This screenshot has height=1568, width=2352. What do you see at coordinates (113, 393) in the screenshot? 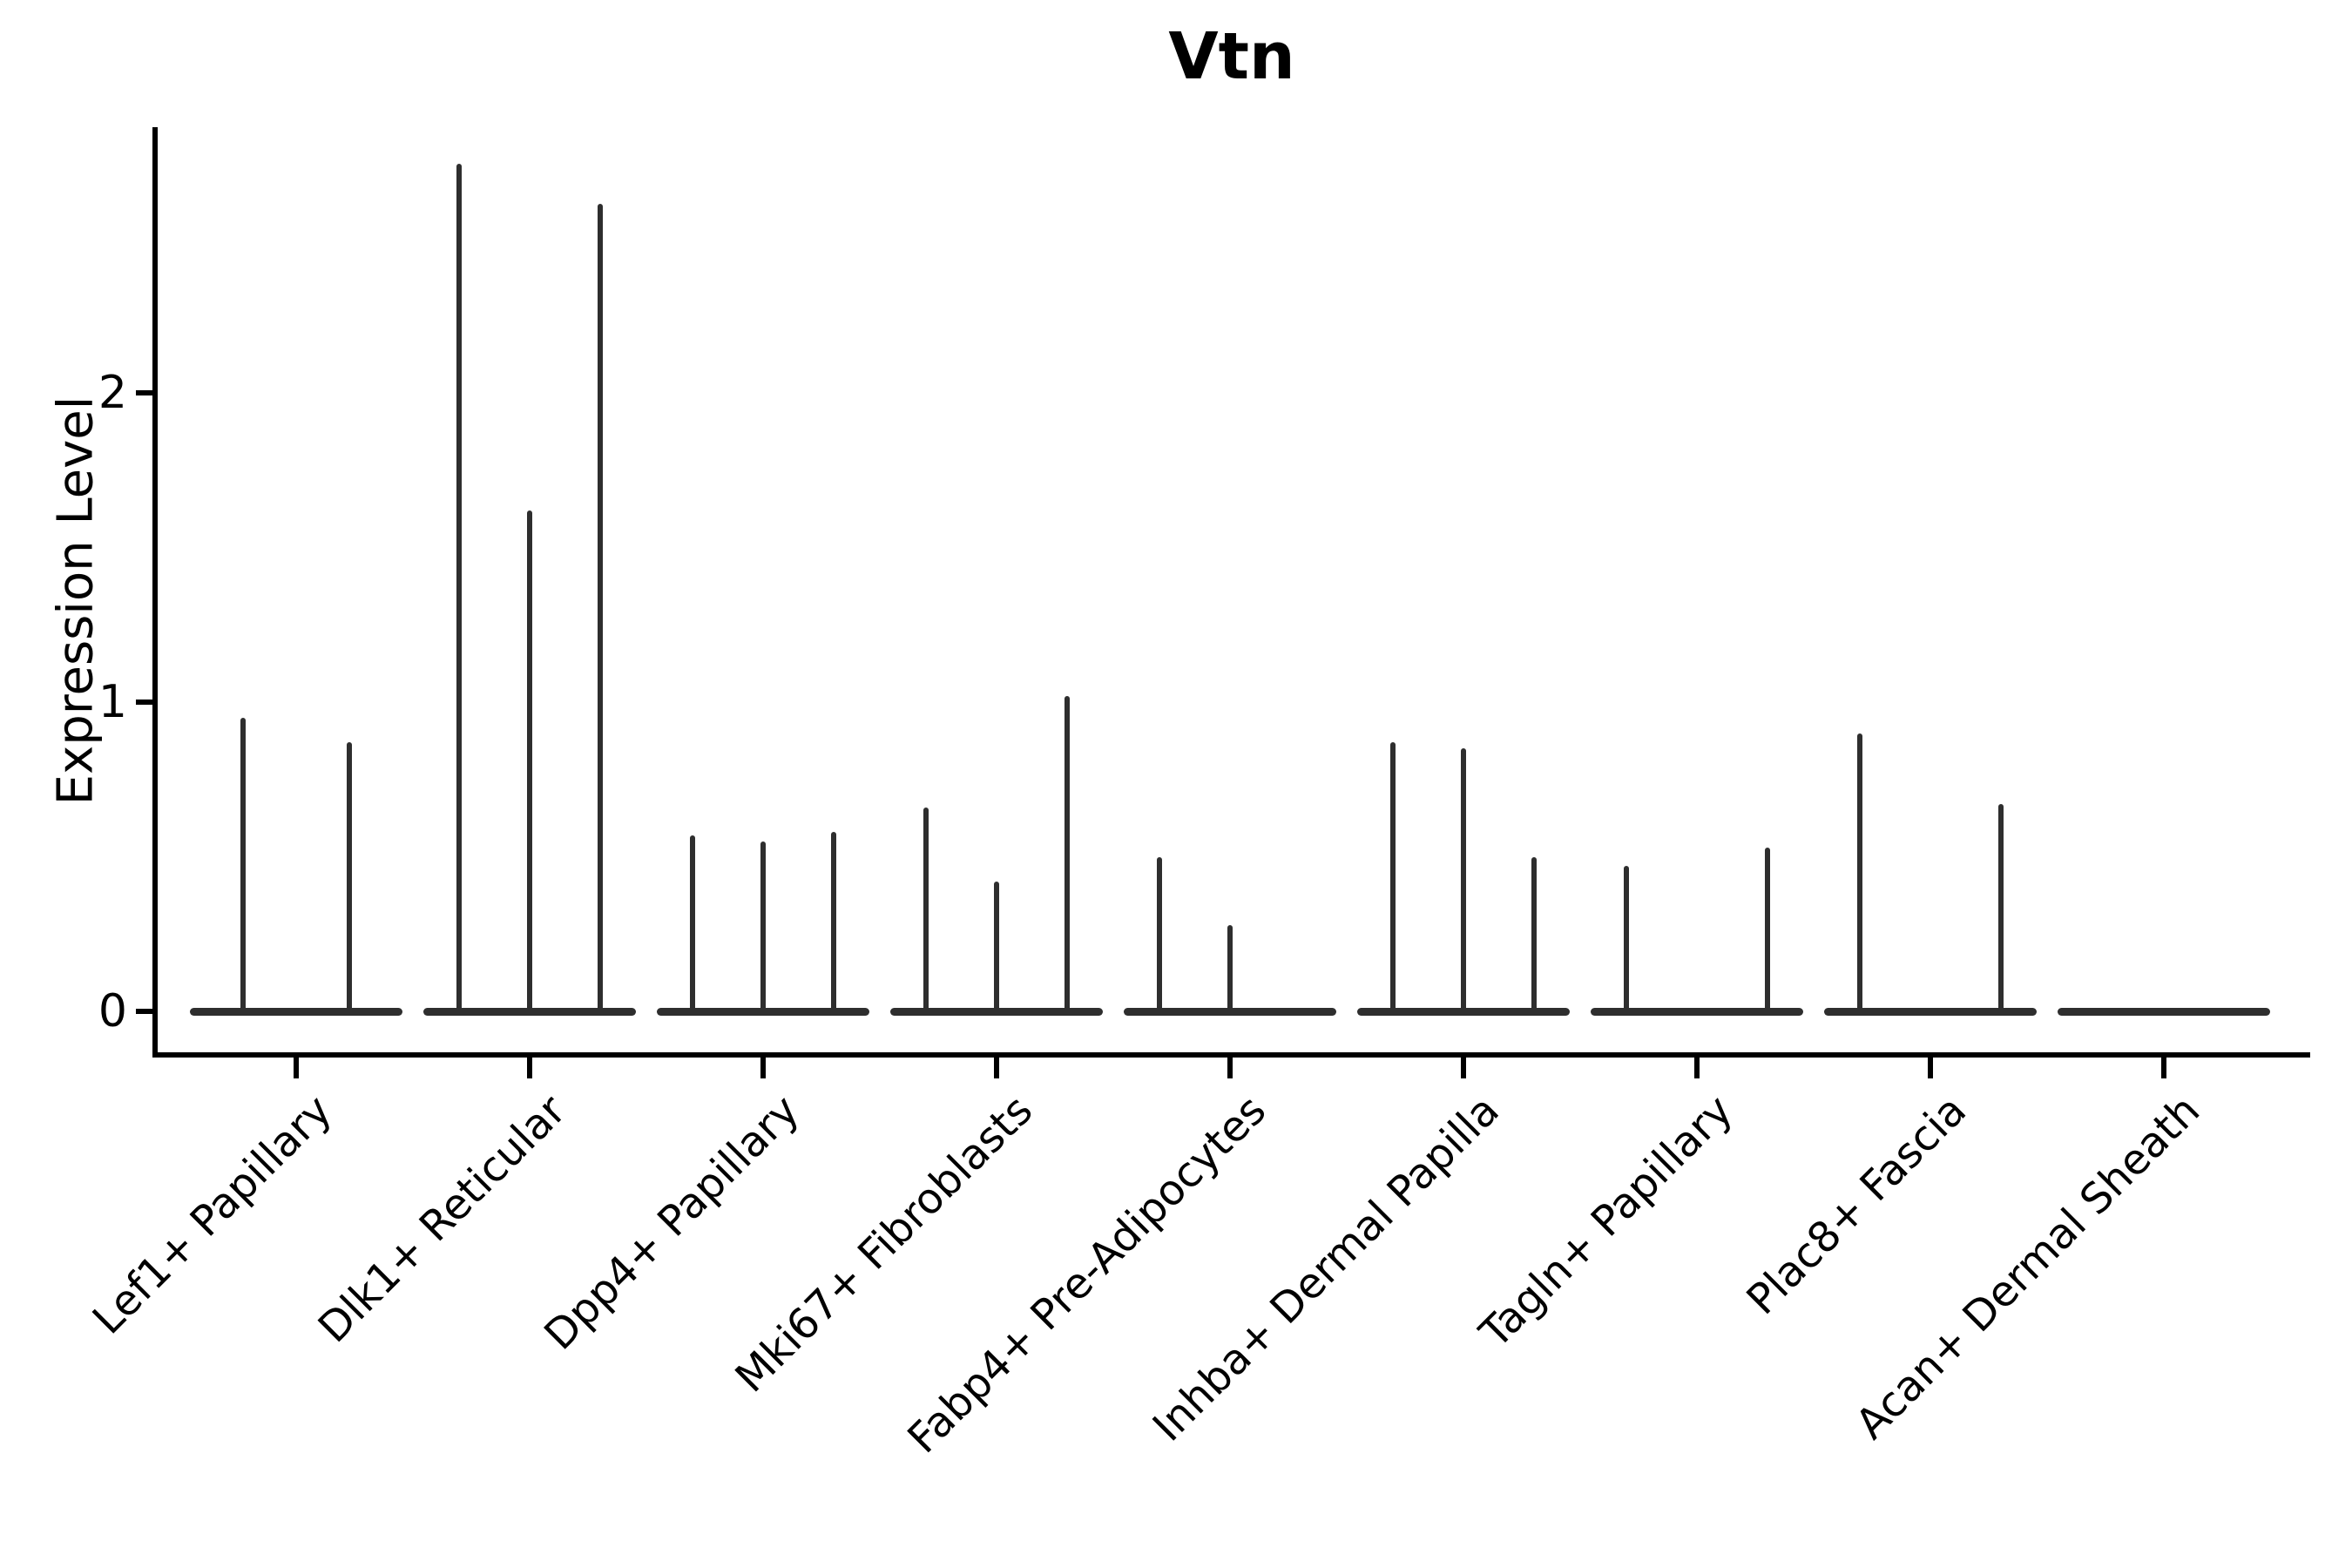
I see `y-tick-label: 2` at bounding box center [113, 393].